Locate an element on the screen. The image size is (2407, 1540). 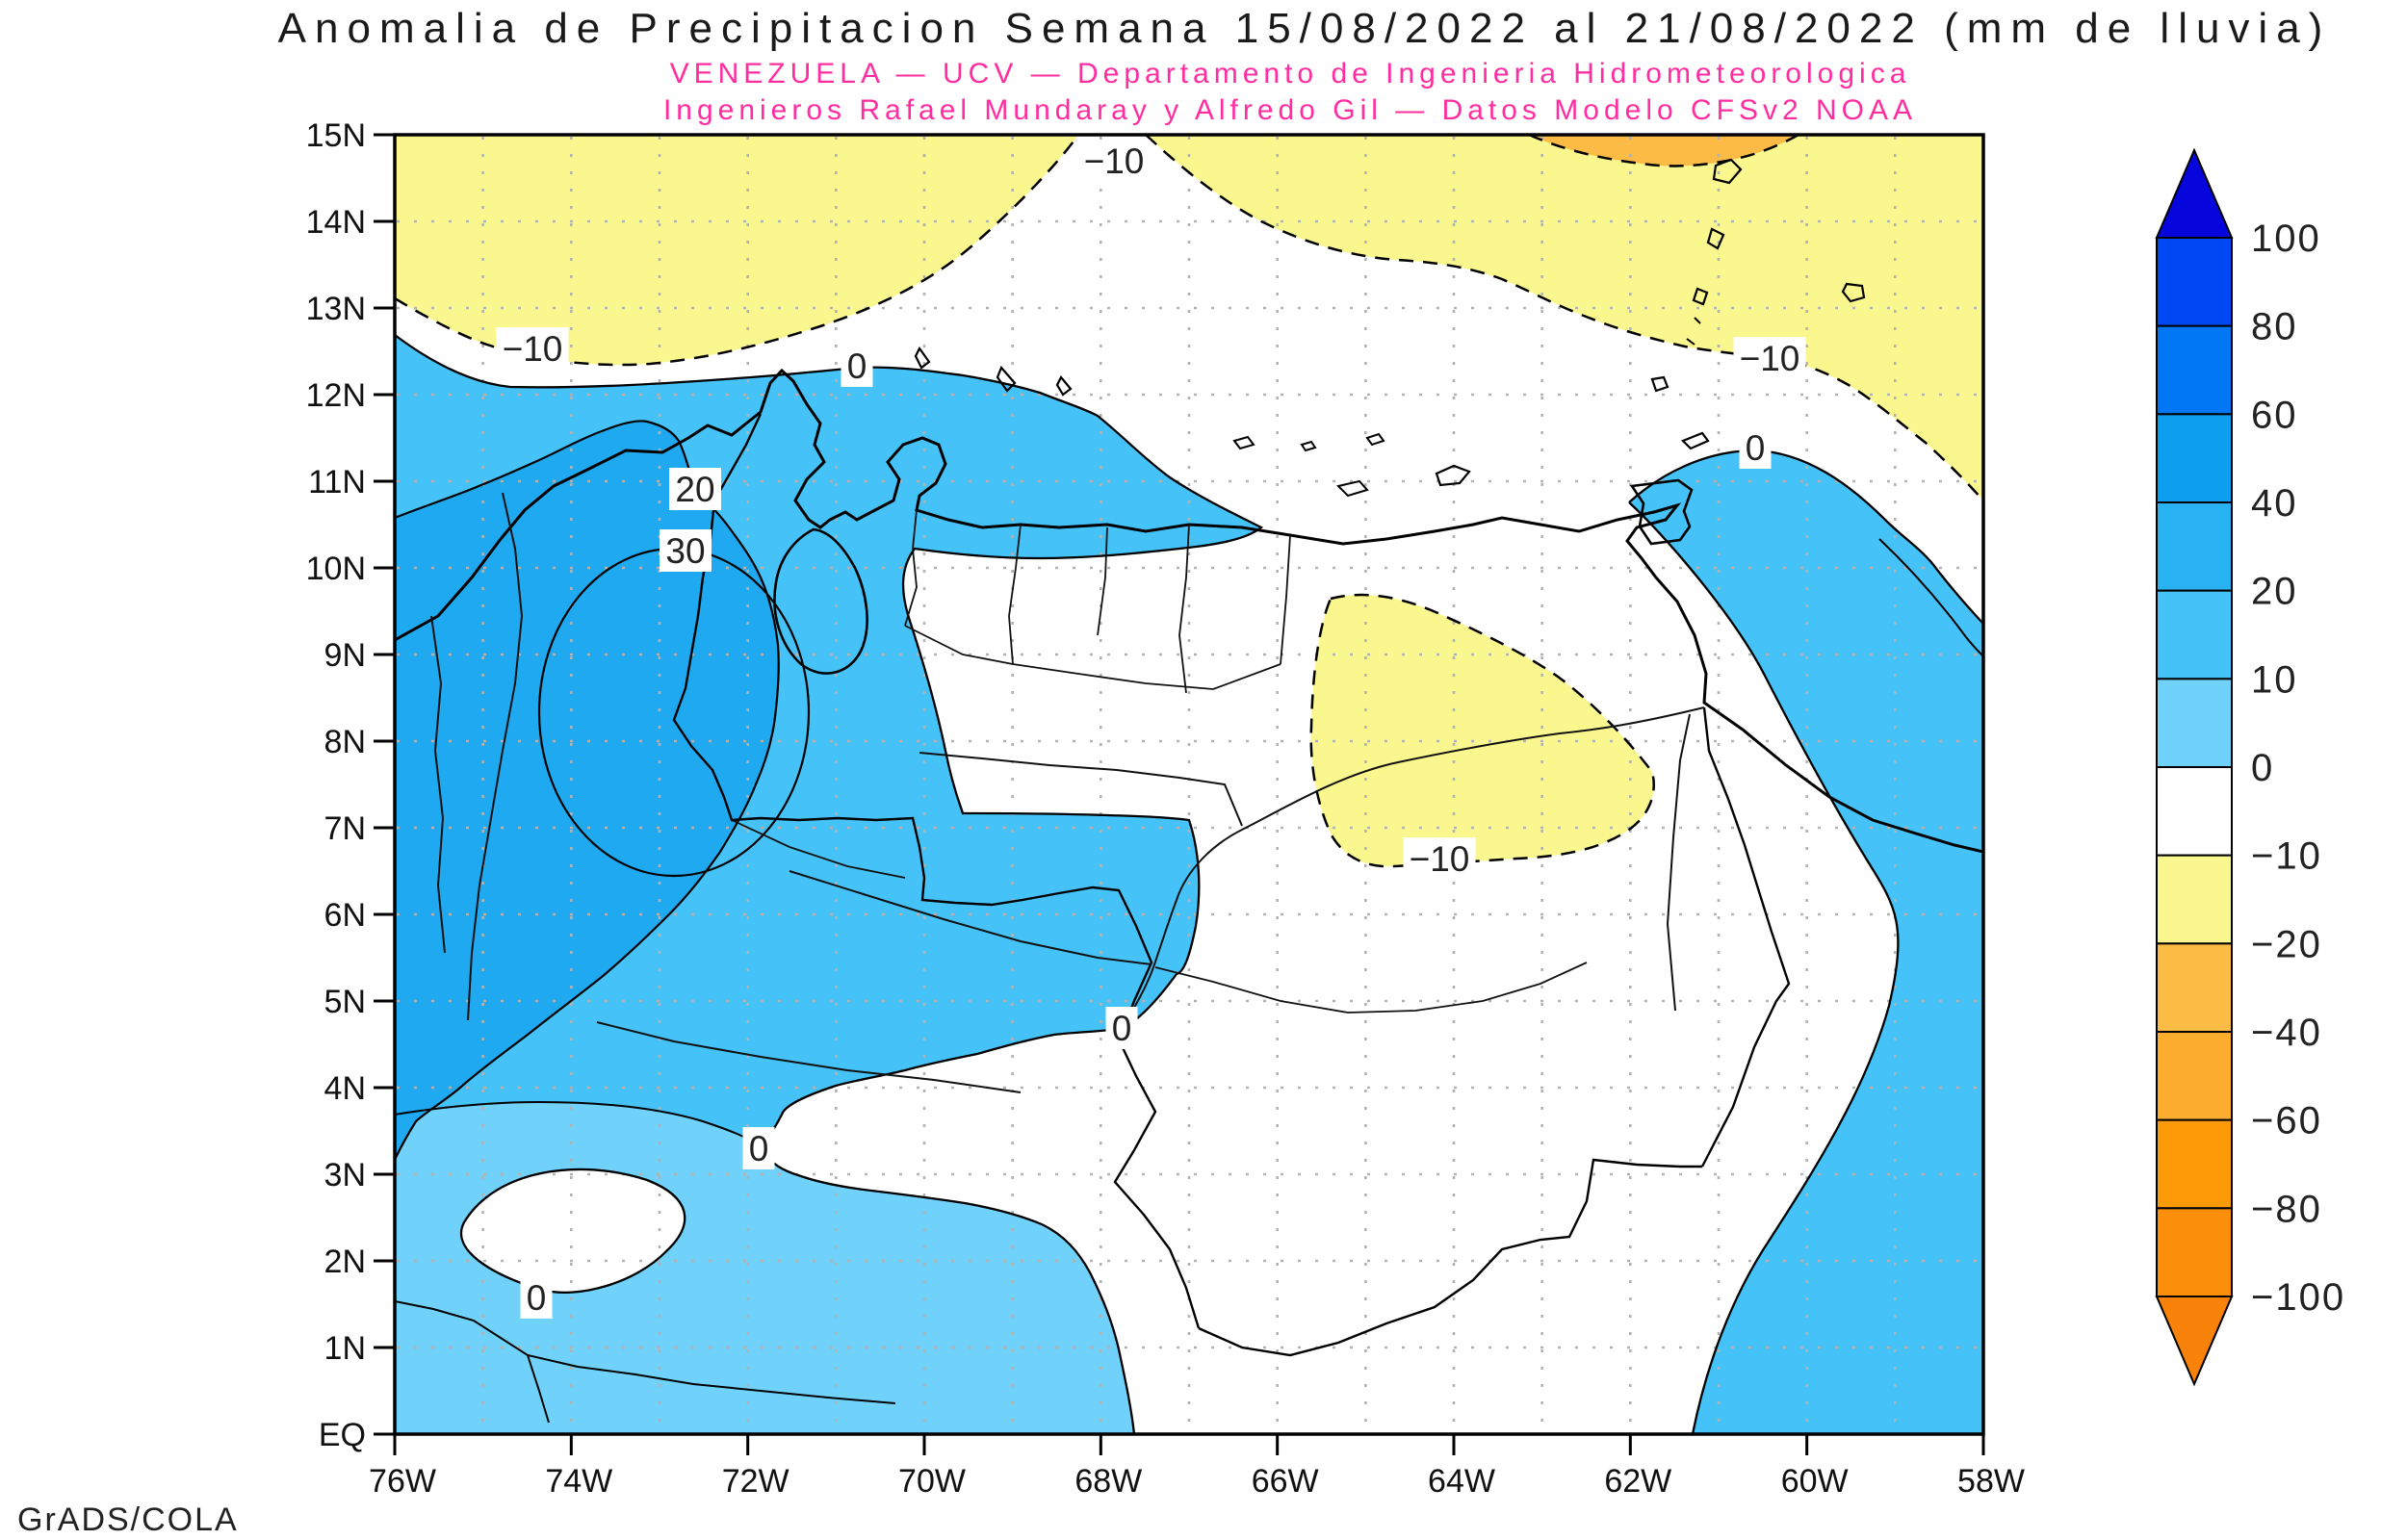
x-axis-label-70W: 70W is located at coordinates (932, 1481).